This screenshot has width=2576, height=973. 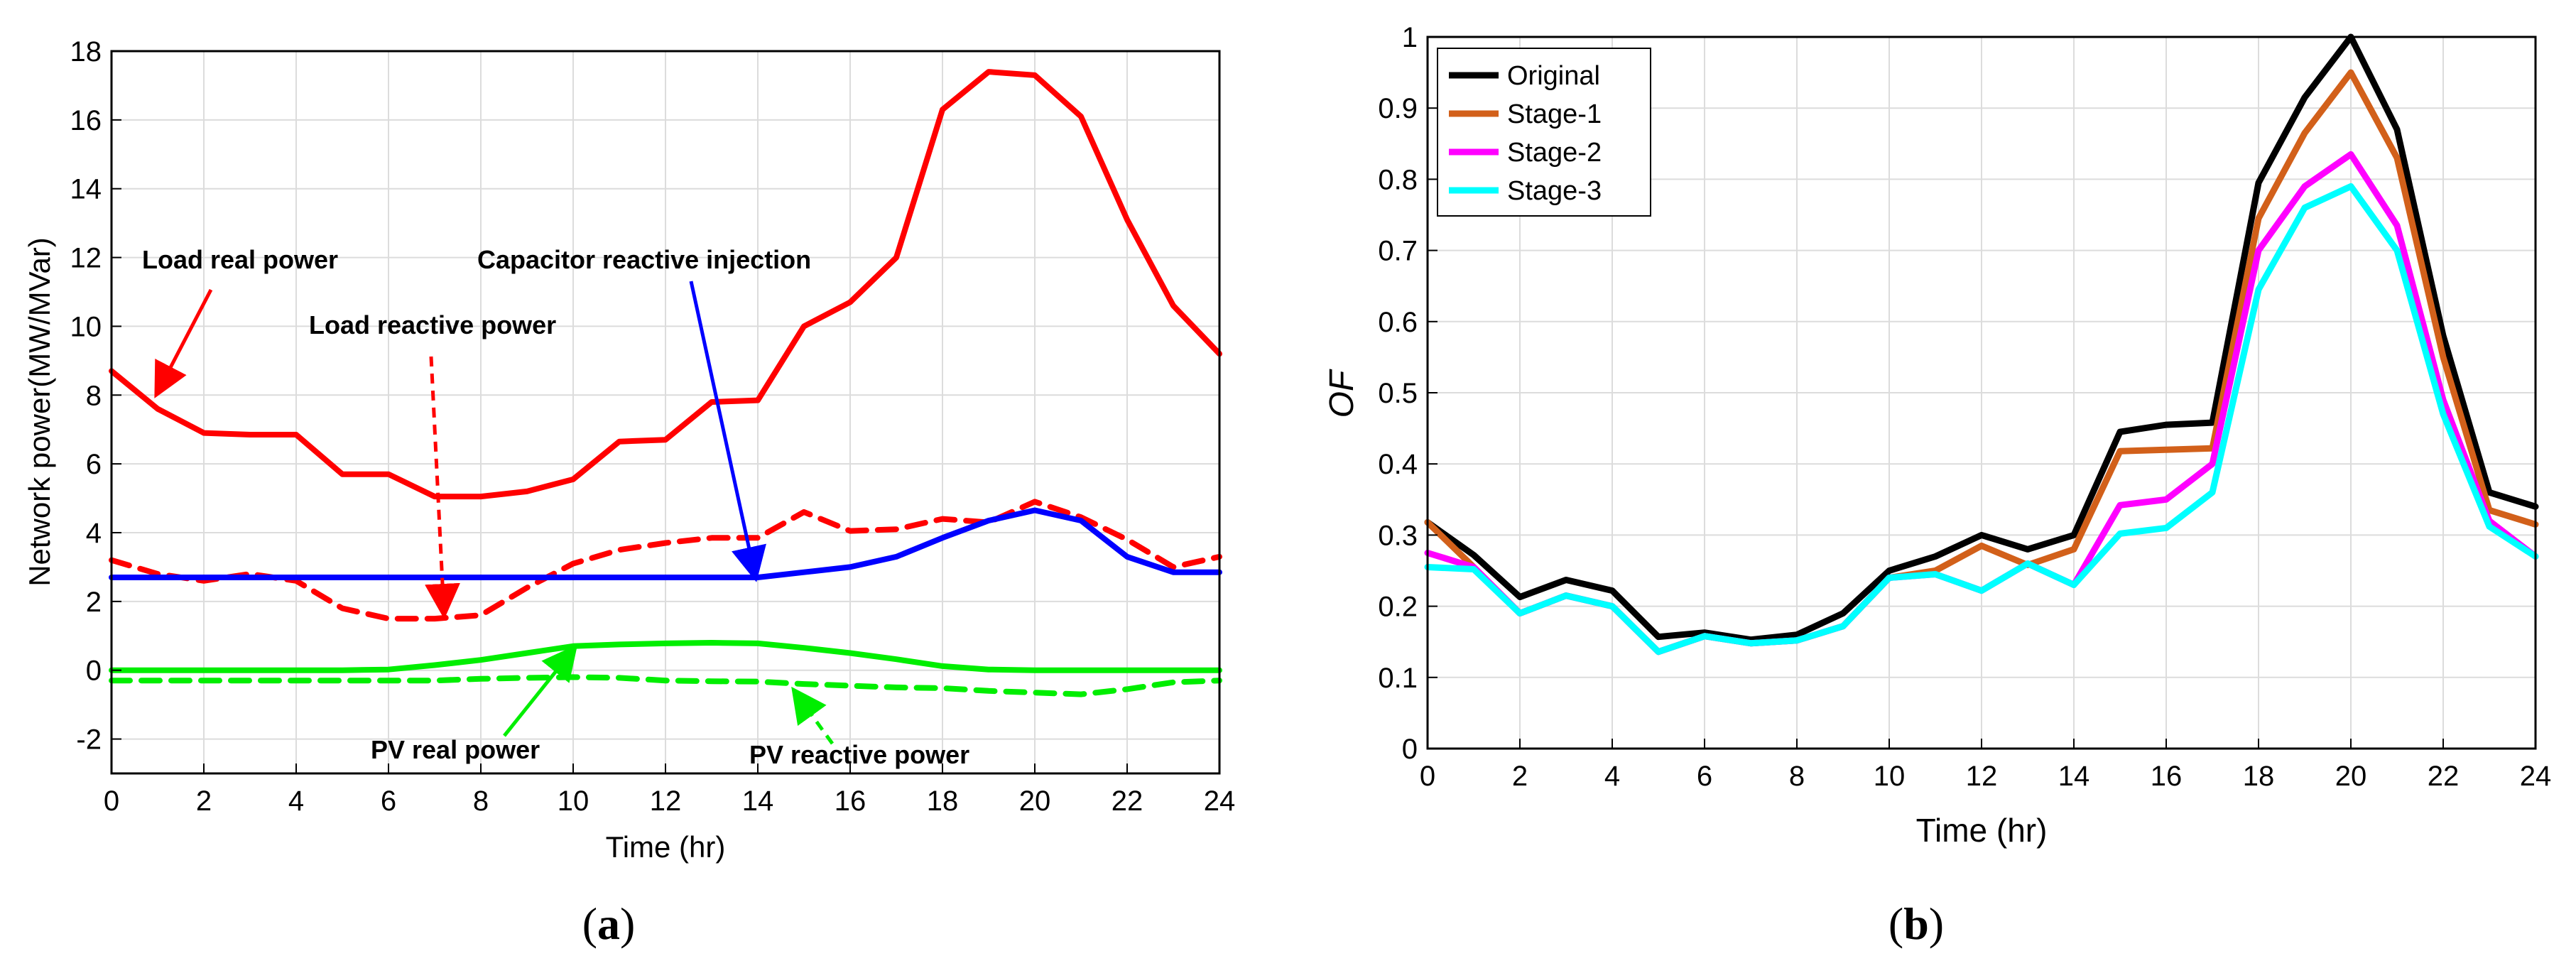 What do you see at coordinates (1398, 252) in the screenshot?
I see `panel-b-ytick-label: 0.7` at bounding box center [1398, 252].